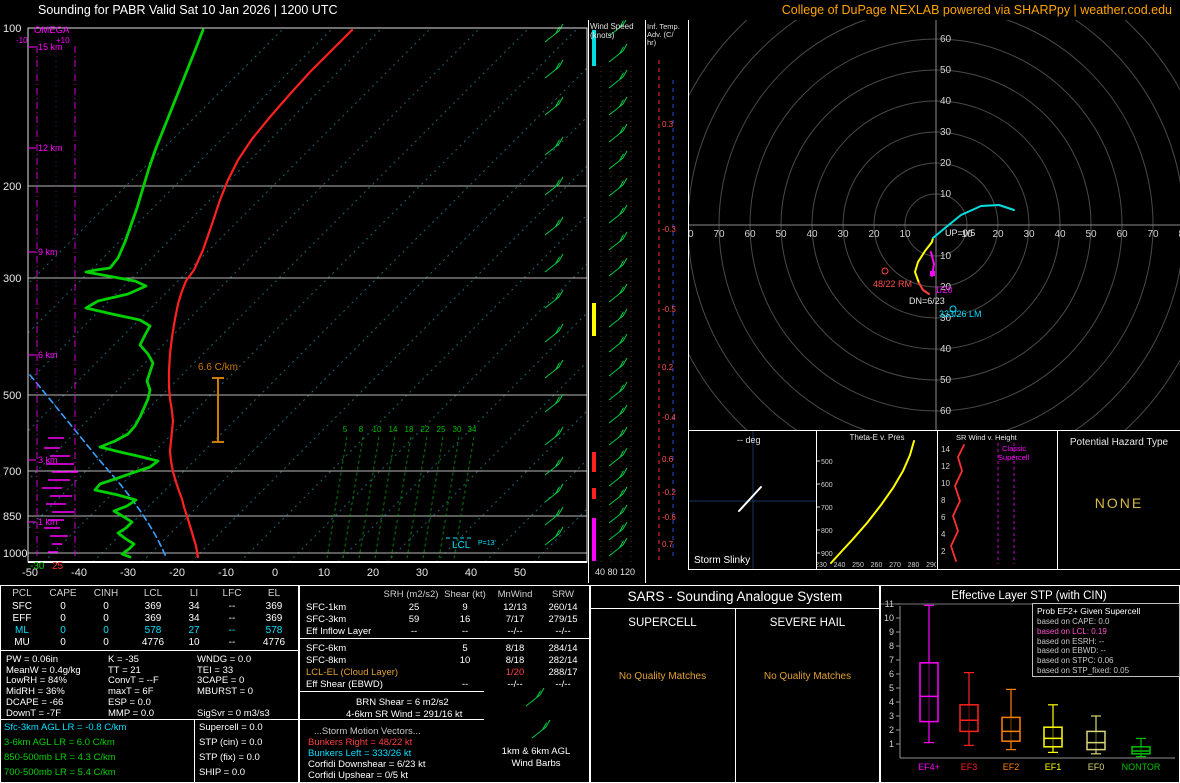 The height and width of the screenshot is (783, 1180). I want to click on mean-wind-label: 1/20, so click(944, 290).